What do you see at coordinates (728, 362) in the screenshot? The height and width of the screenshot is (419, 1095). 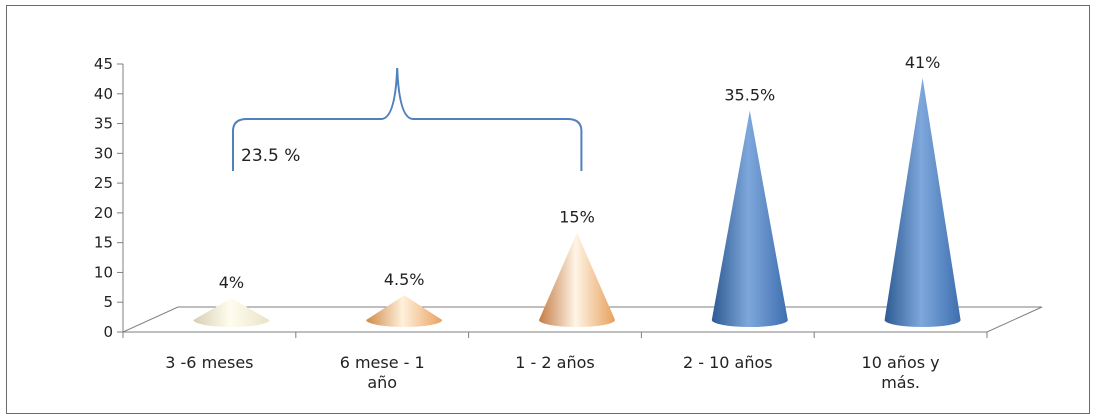 I see `category-label: 2 - 10 años` at bounding box center [728, 362].